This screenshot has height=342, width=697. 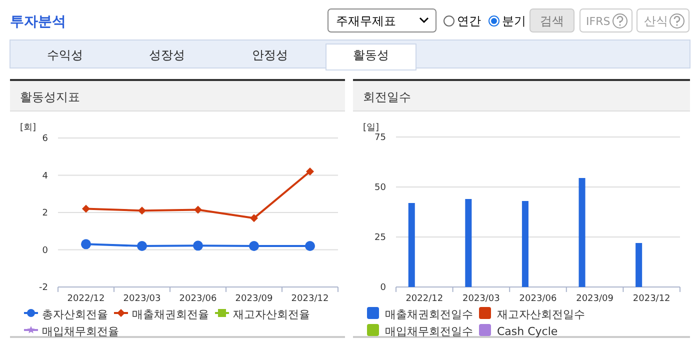 What do you see at coordinates (28, 128) in the screenshot?
I see `y-axis-title: [회]` at bounding box center [28, 128].